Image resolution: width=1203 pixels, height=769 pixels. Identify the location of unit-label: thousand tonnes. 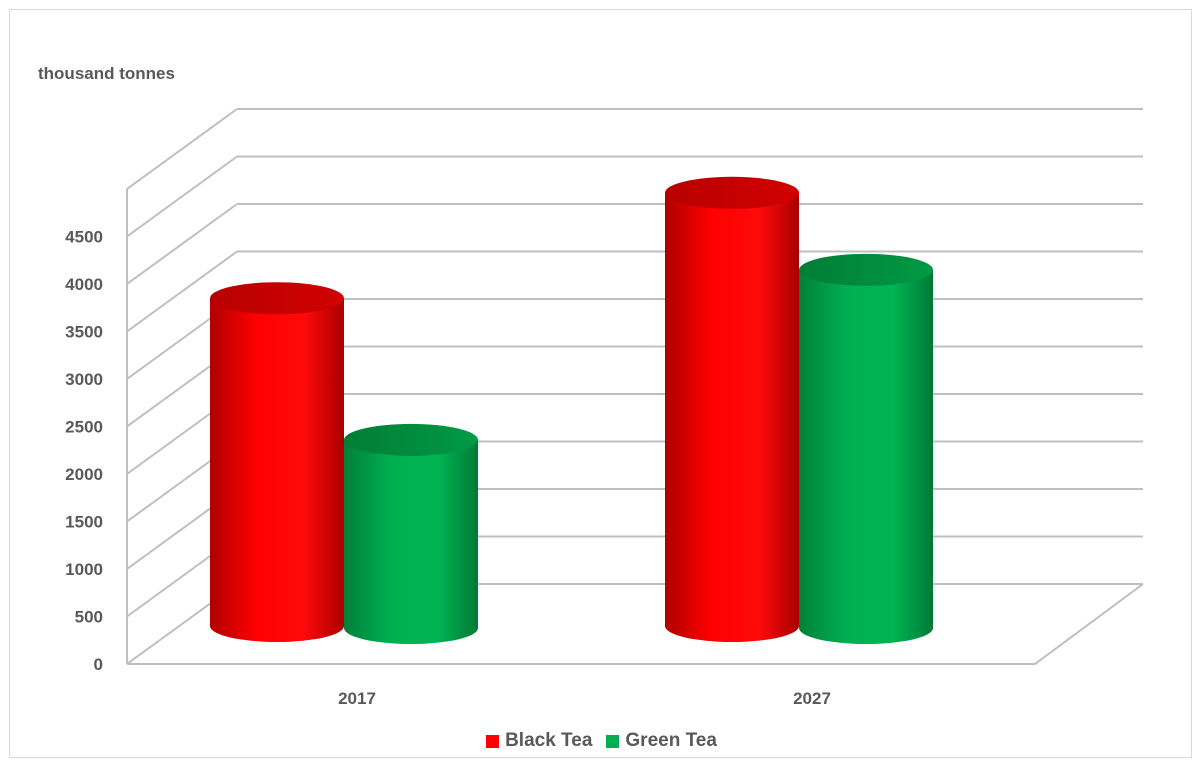
(106, 73).